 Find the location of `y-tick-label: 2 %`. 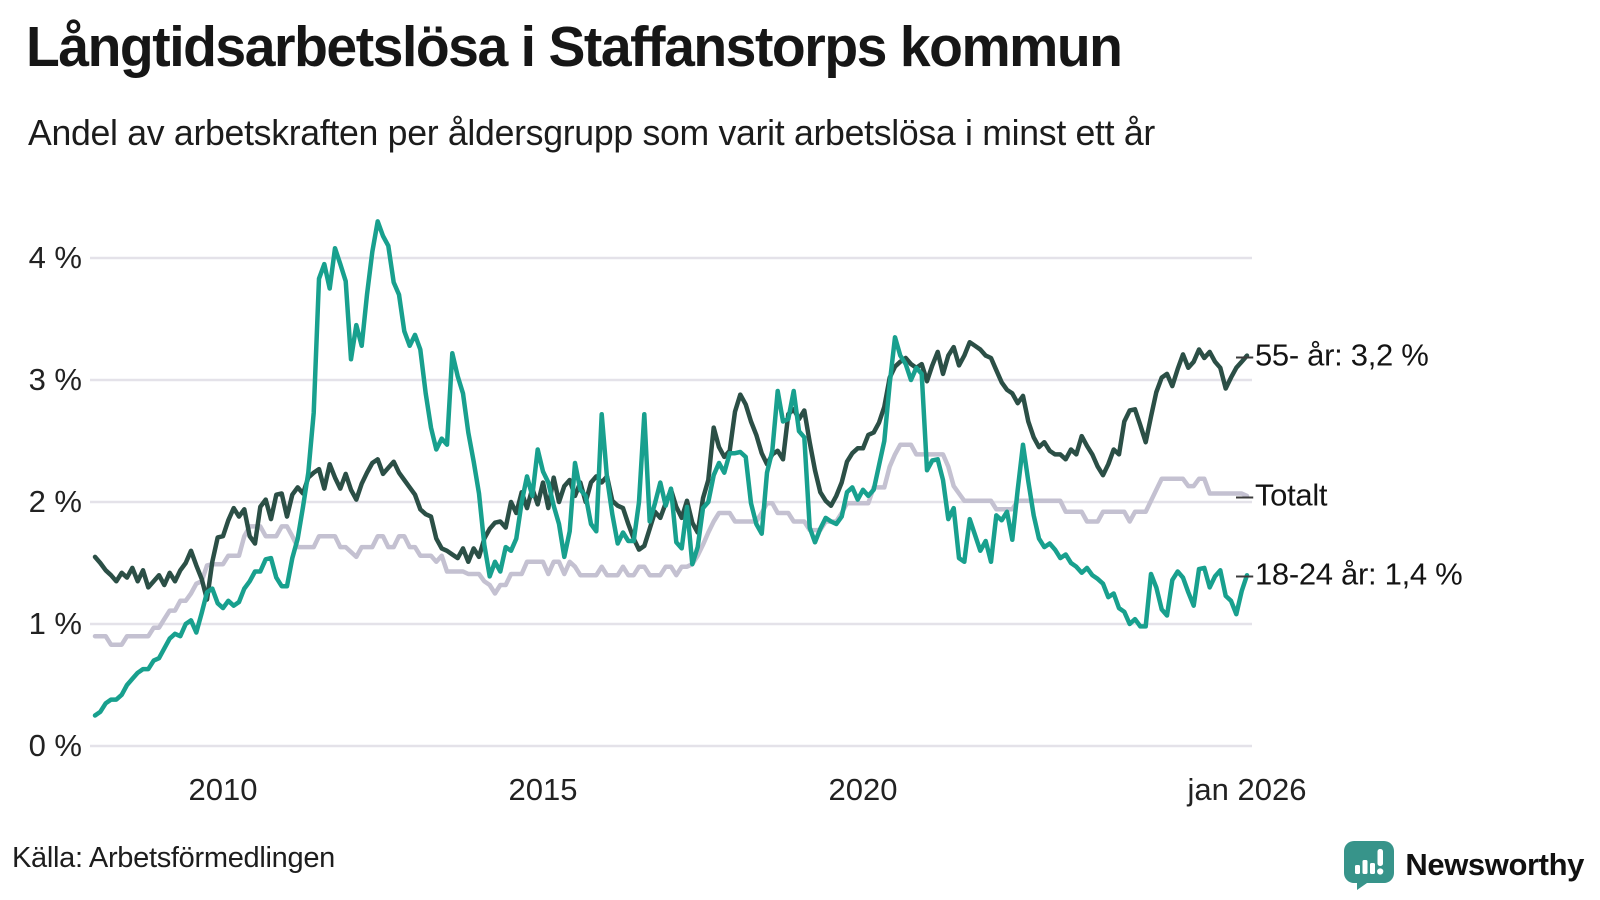

y-tick-label: 2 % is located at coordinates (55, 501).